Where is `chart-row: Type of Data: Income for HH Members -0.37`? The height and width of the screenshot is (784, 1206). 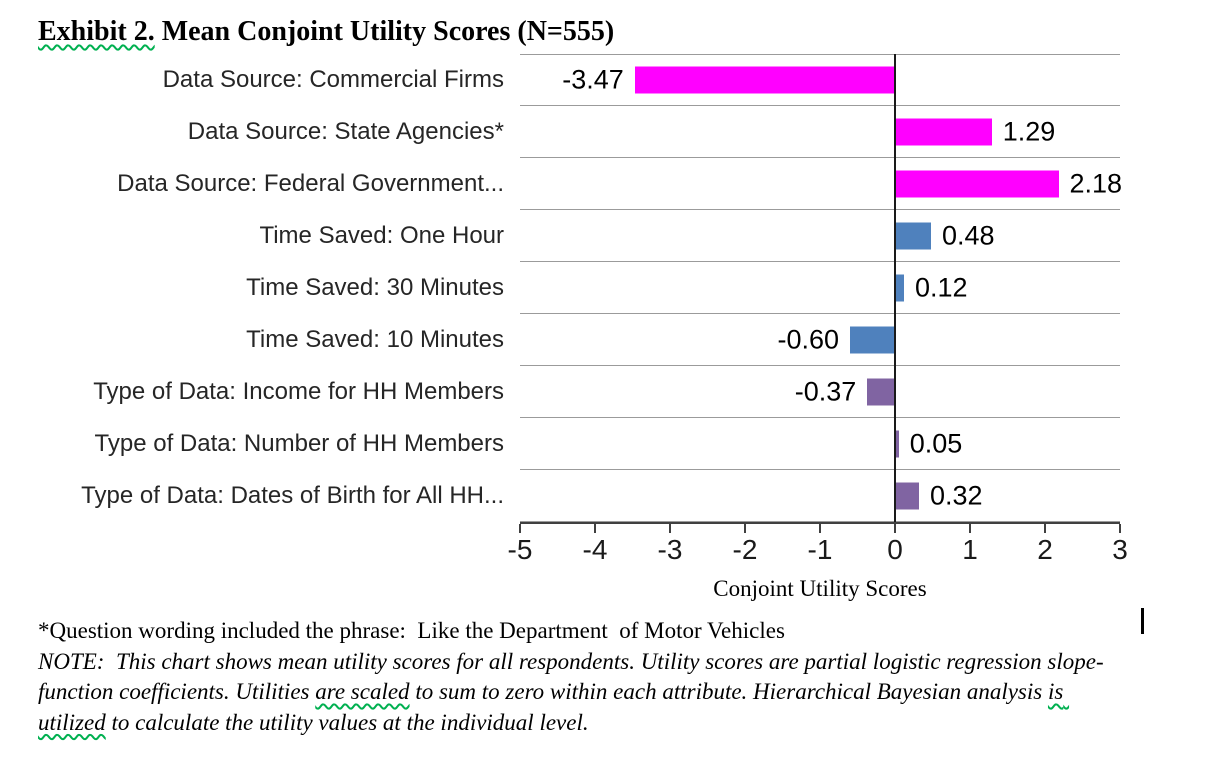 chart-row: Type of Data: Income for HH Members -0.37 is located at coordinates (580, 392).